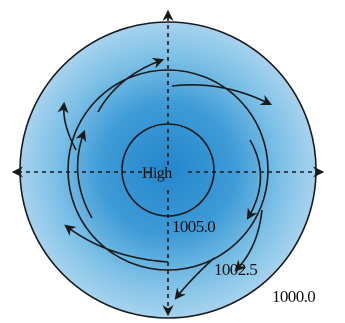 The width and height of the screenshot is (345, 323). Describe the element at coordinates (116, 243) in the screenshot. I see `flow-arrow-bottom-left` at that location.